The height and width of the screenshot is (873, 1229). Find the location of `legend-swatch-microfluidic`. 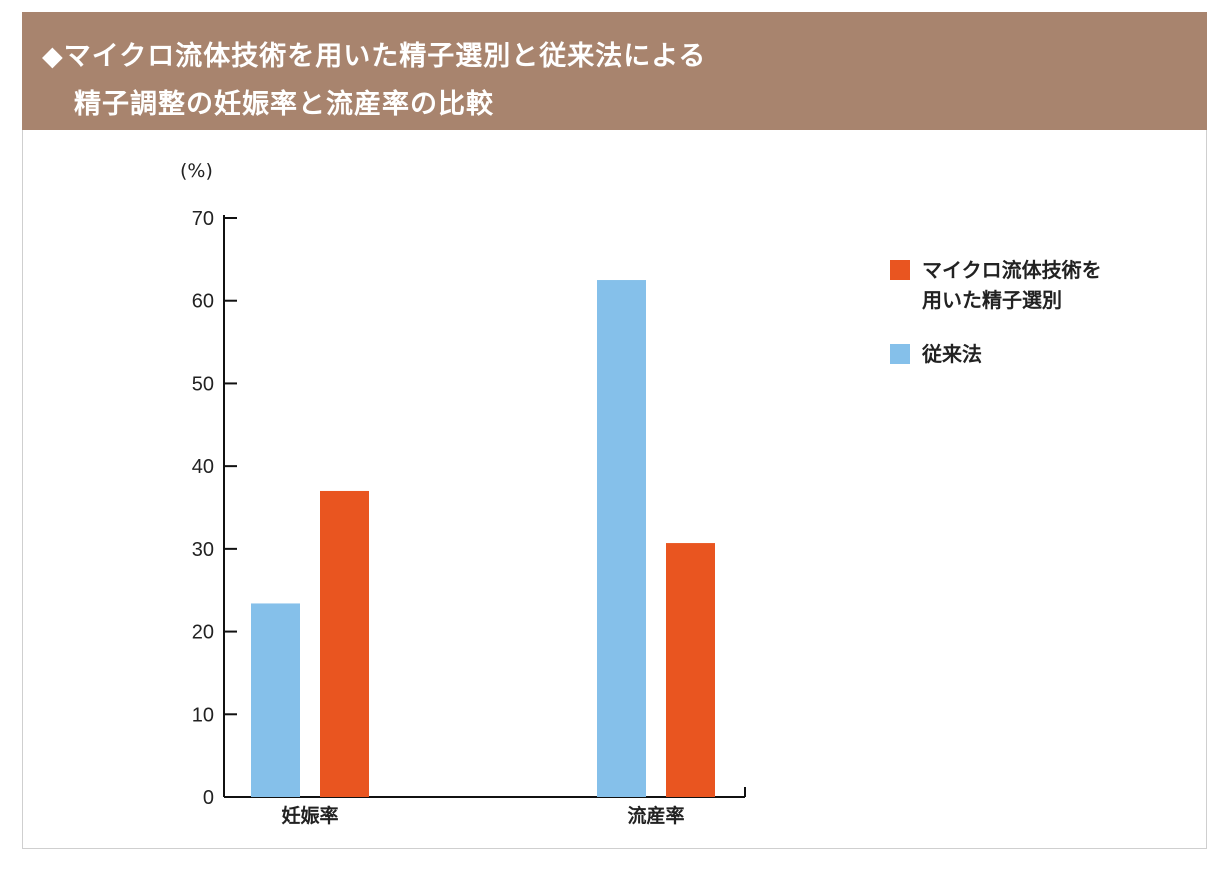

legend-swatch-microfluidic is located at coordinates (900, 270).